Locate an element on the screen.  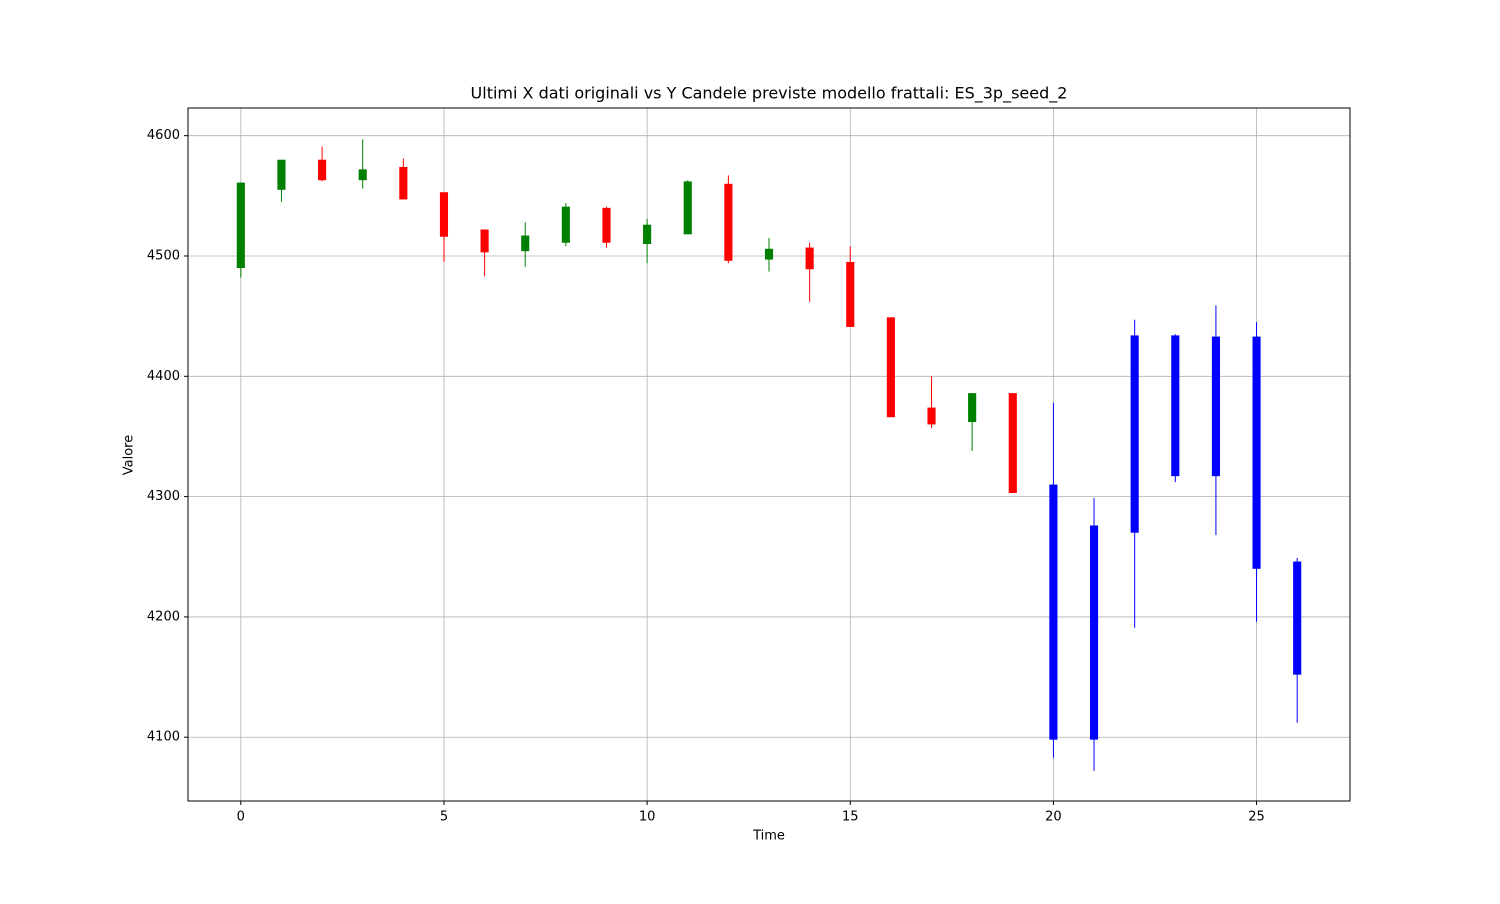
x-tick-label: 15 is located at coordinates (850, 817).